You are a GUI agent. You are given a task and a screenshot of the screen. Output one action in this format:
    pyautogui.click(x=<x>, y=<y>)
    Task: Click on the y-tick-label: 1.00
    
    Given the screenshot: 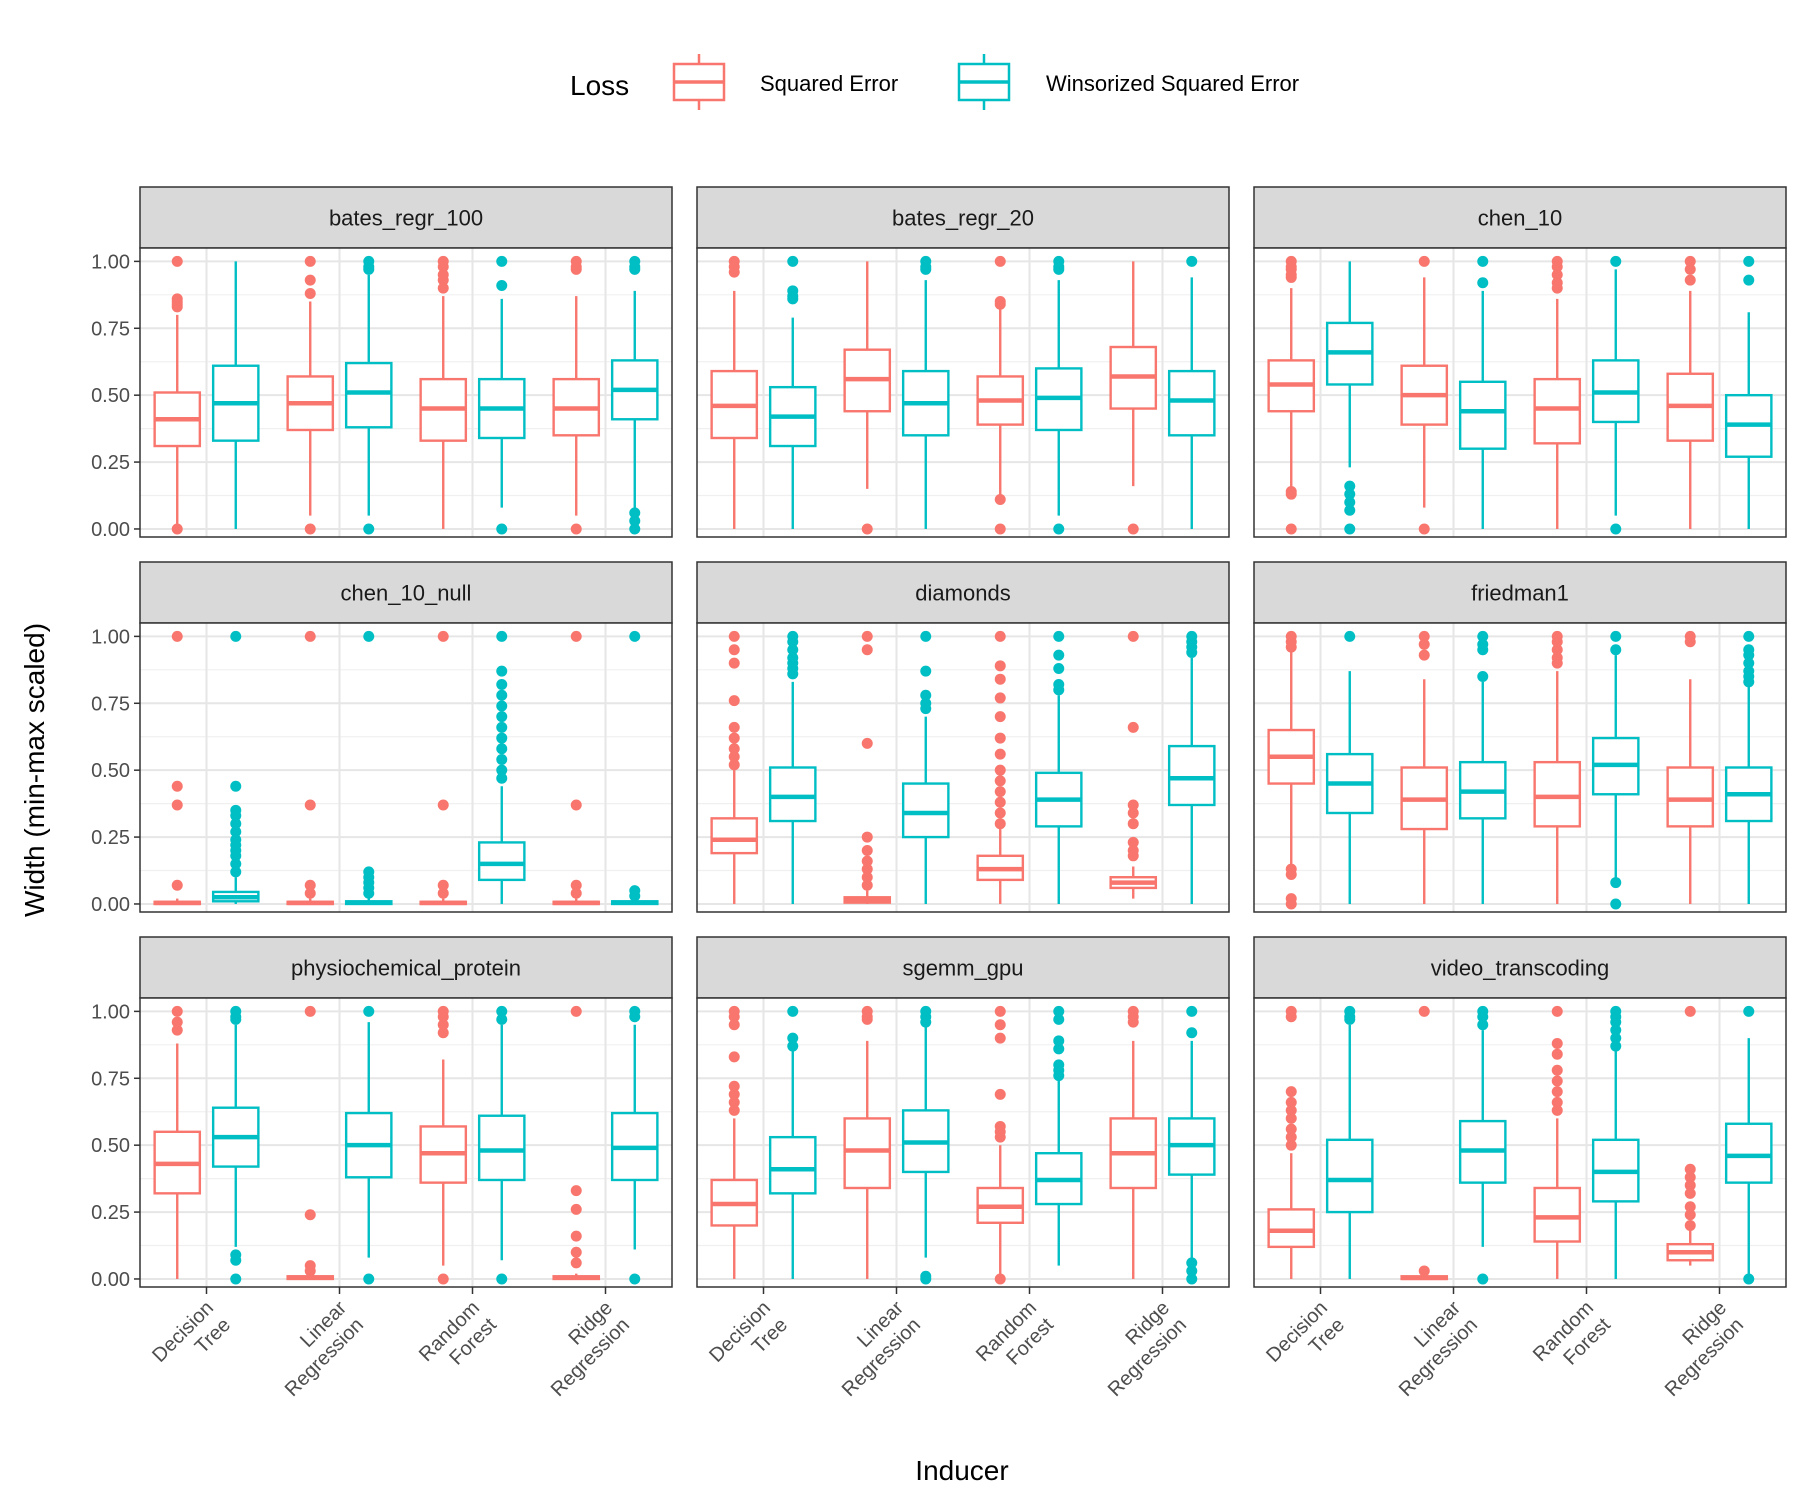 What is the action you would take?
    pyautogui.click(x=110, y=1012)
    